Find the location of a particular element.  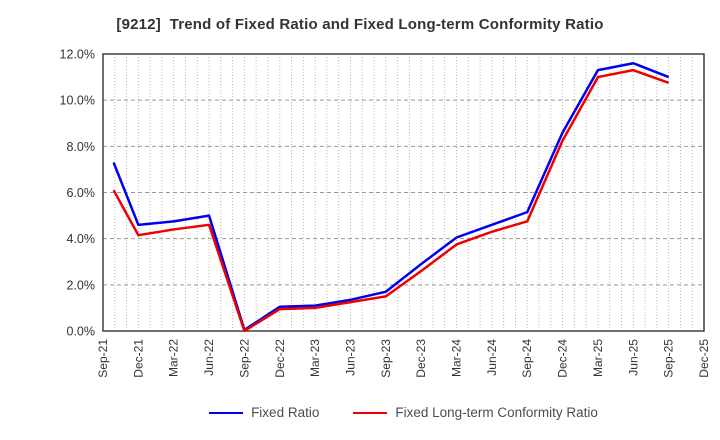

svg-text: Dec-23 is located at coordinates (421, 358).